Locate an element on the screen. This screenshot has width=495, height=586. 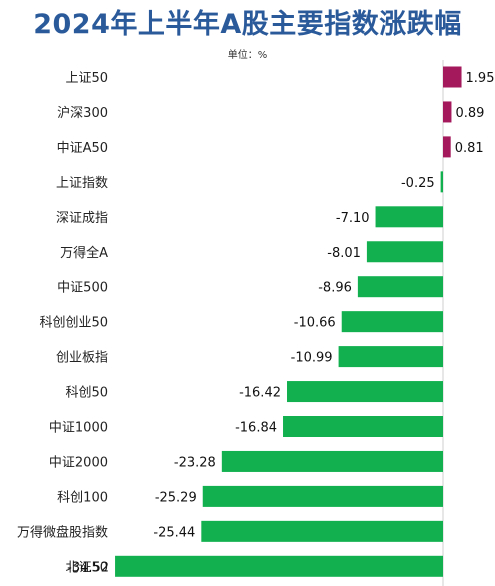
category-label: 科创创业50 is located at coordinates (73, 323).